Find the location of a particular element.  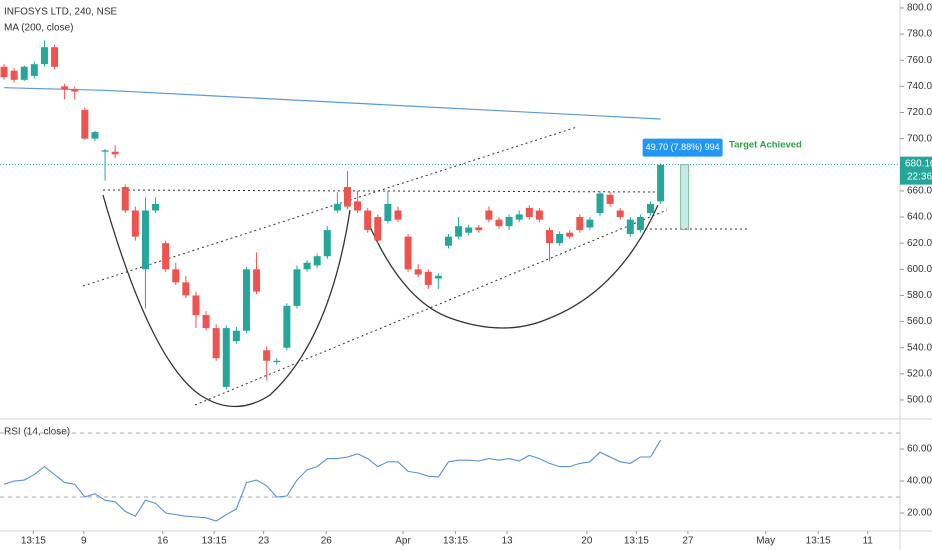

cup-left is located at coordinates (226, 301).